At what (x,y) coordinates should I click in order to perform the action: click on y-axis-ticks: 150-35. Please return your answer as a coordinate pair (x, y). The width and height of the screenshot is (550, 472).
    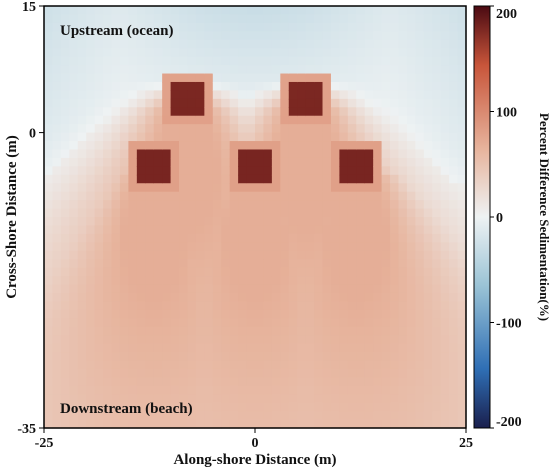
    Looking at the image, I should click on (30, 218).